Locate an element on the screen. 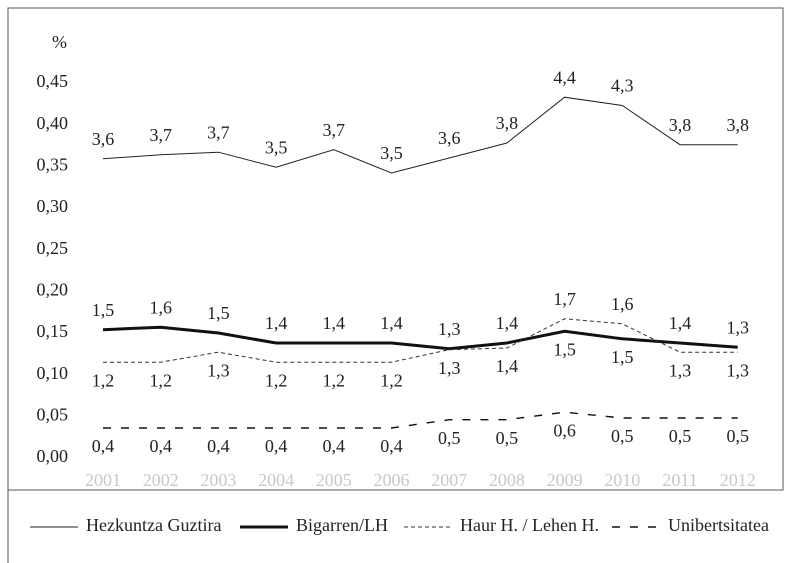 The height and width of the screenshot is (563, 790). legend-label: Haur H. / Lehen H. is located at coordinates (529, 525).